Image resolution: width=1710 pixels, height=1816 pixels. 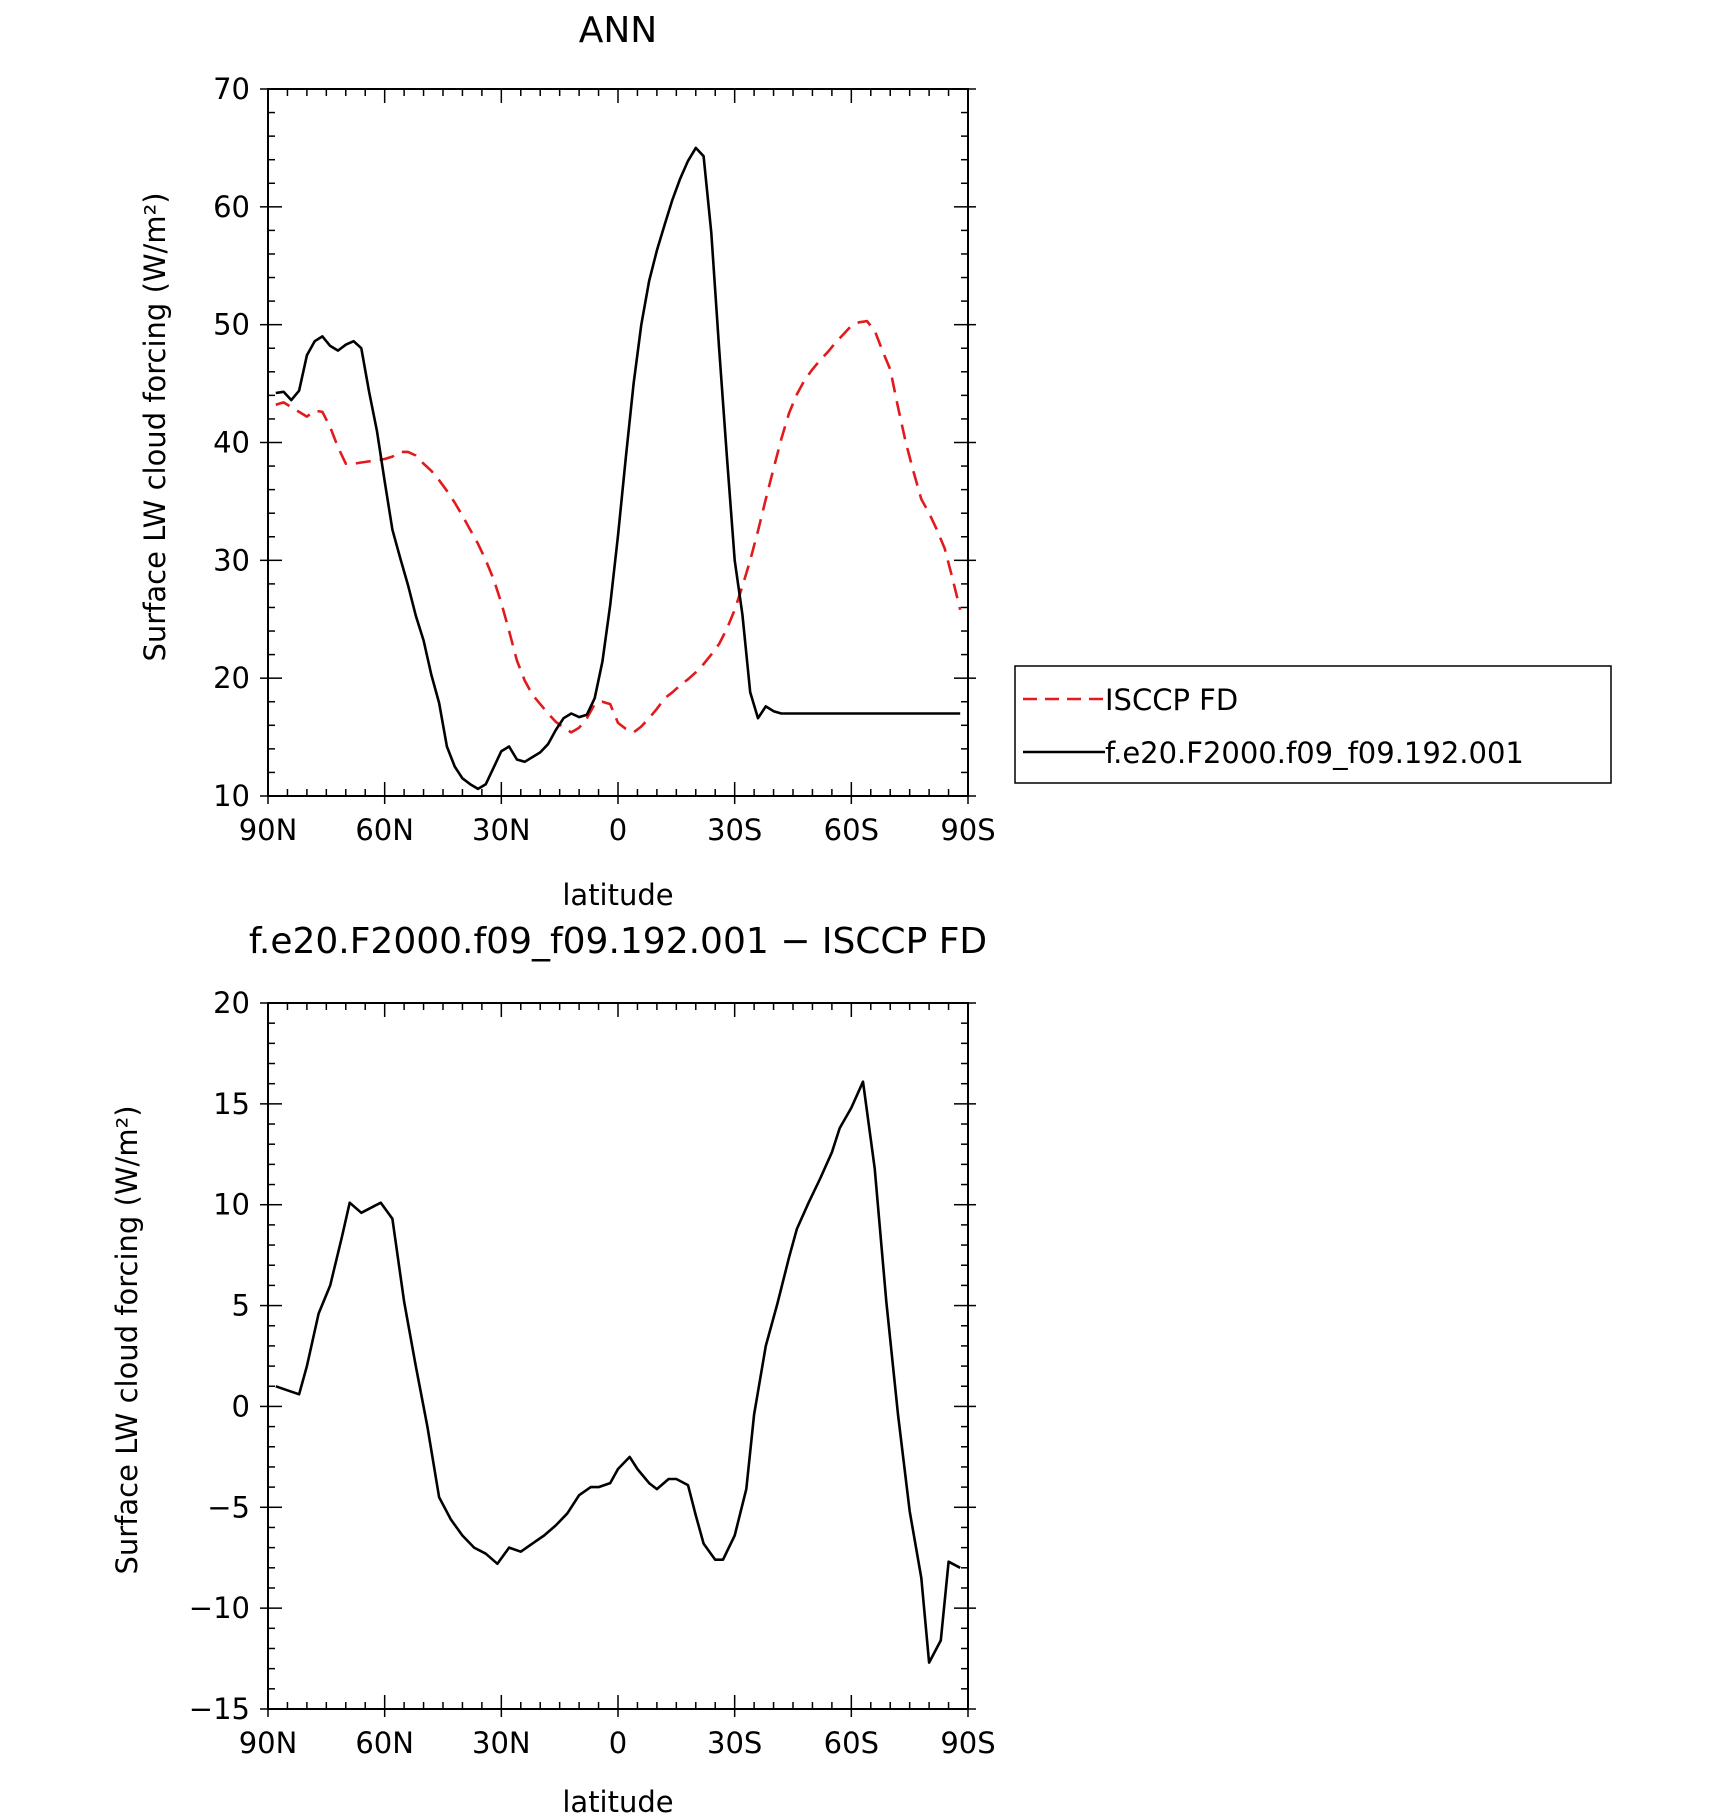 What do you see at coordinates (231, 89) in the screenshot?
I see `y-tick-label: 70` at bounding box center [231, 89].